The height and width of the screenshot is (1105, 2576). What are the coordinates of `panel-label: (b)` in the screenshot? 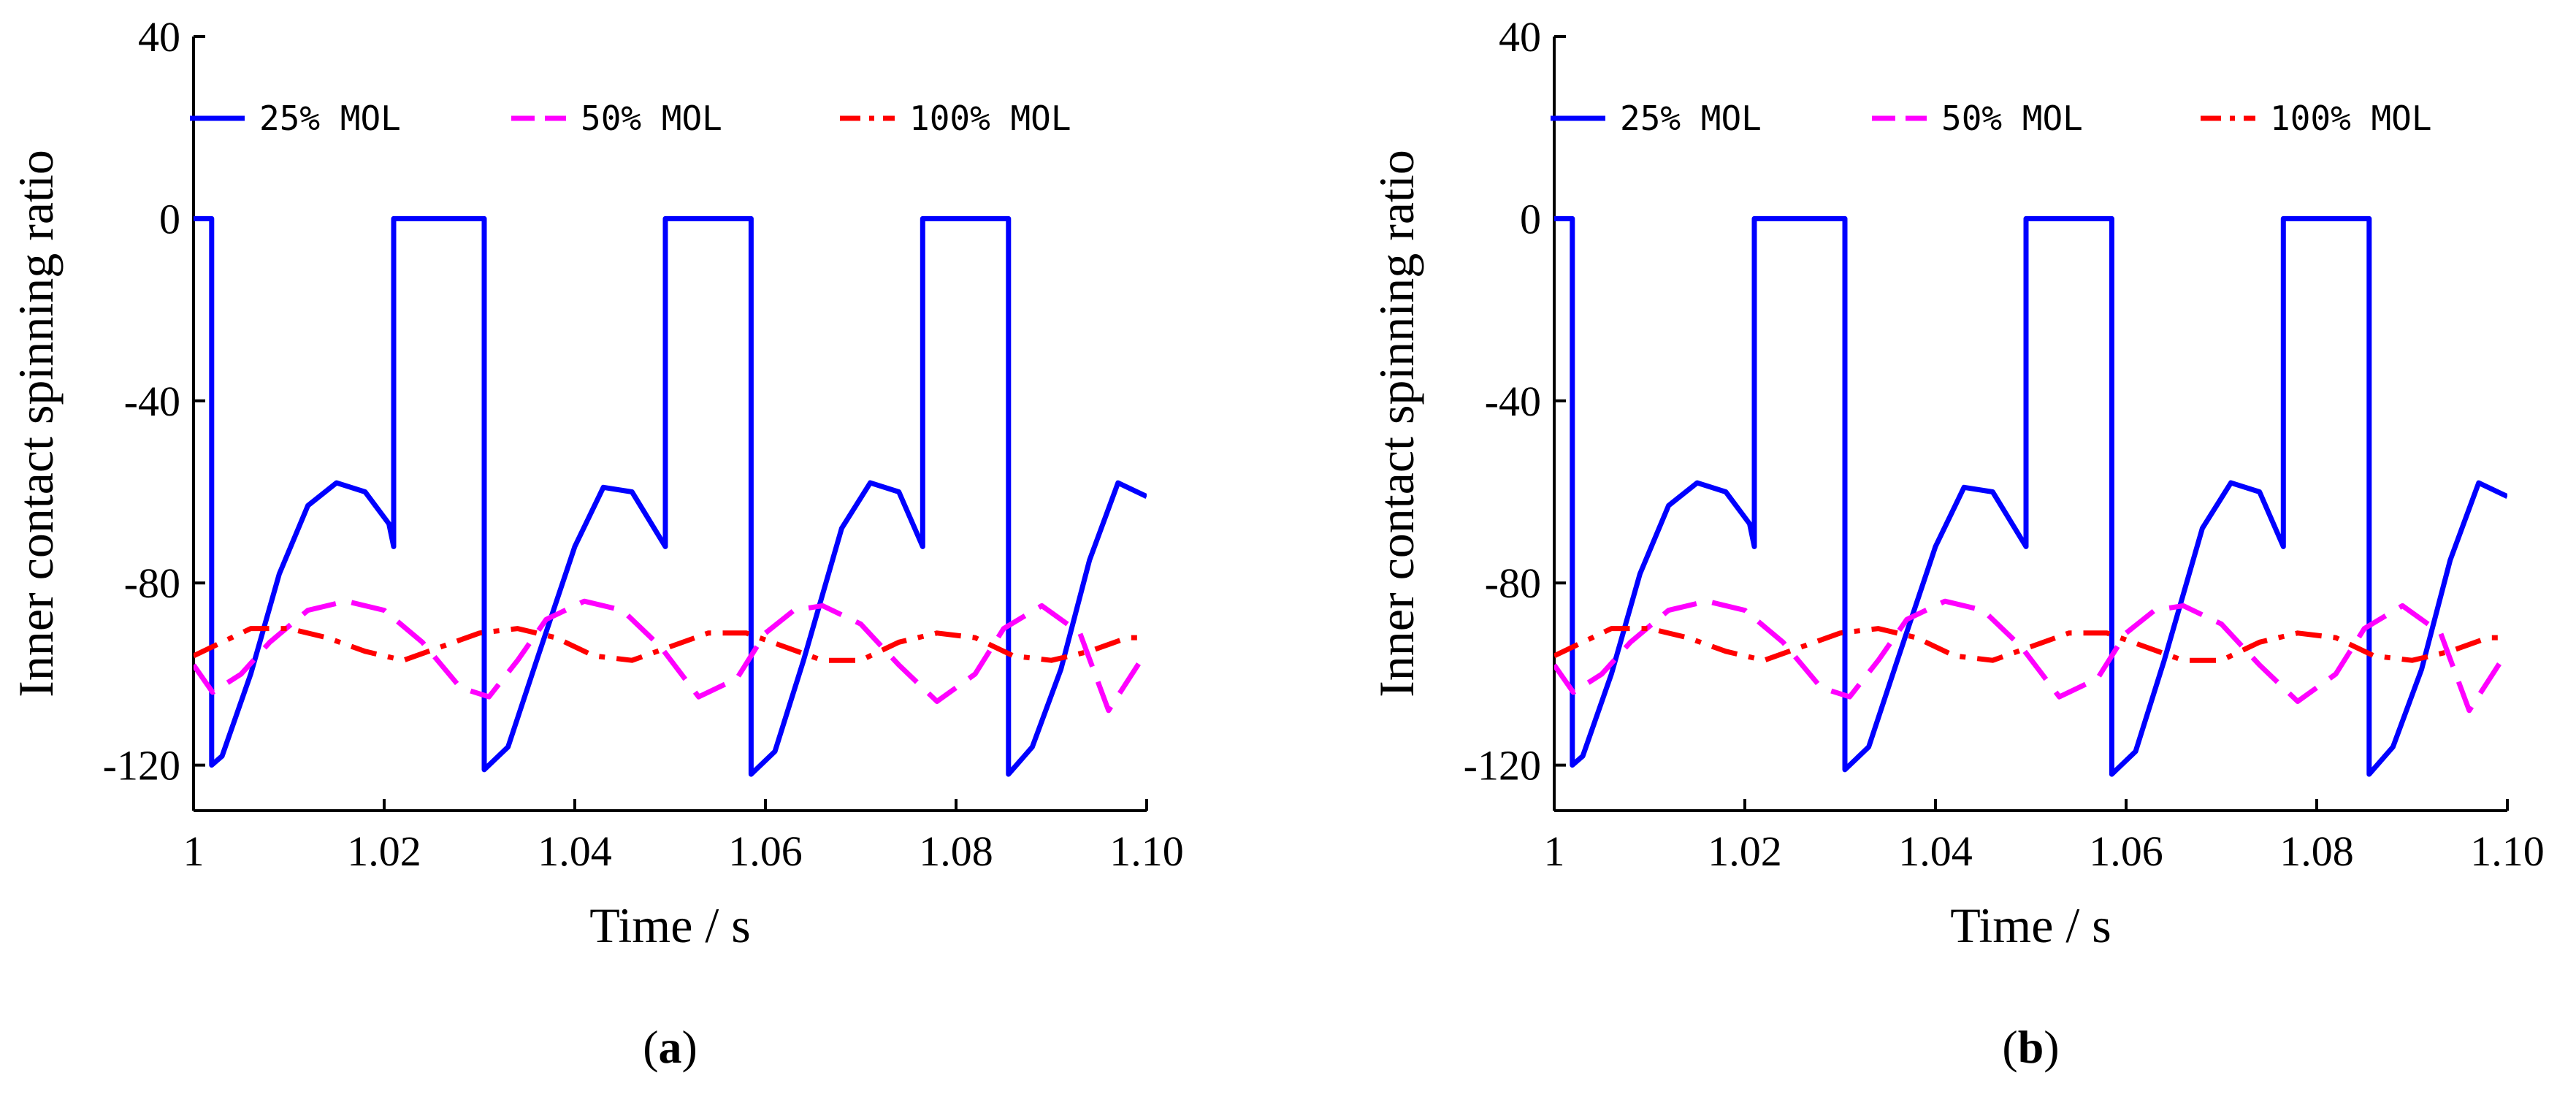 It's located at (2030, 1047).